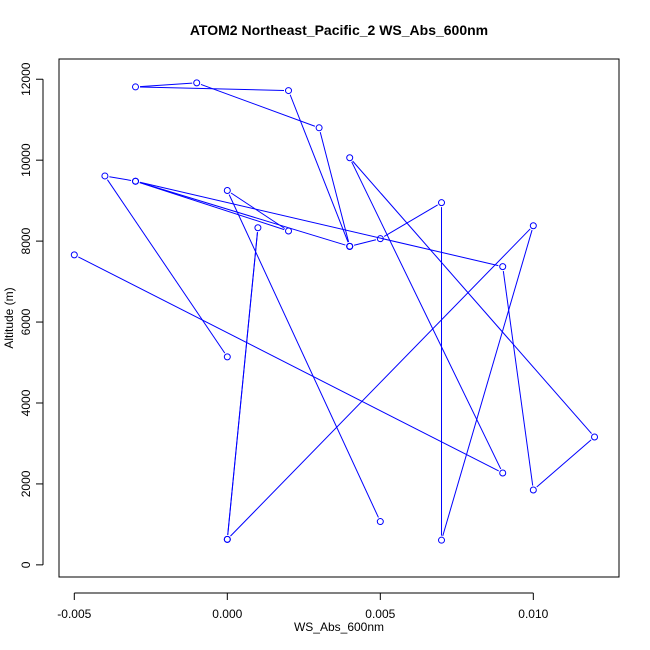 This screenshot has height=650, width=650. What do you see at coordinates (26, 79) in the screenshot?
I see `y-tick-label: 12000` at bounding box center [26, 79].